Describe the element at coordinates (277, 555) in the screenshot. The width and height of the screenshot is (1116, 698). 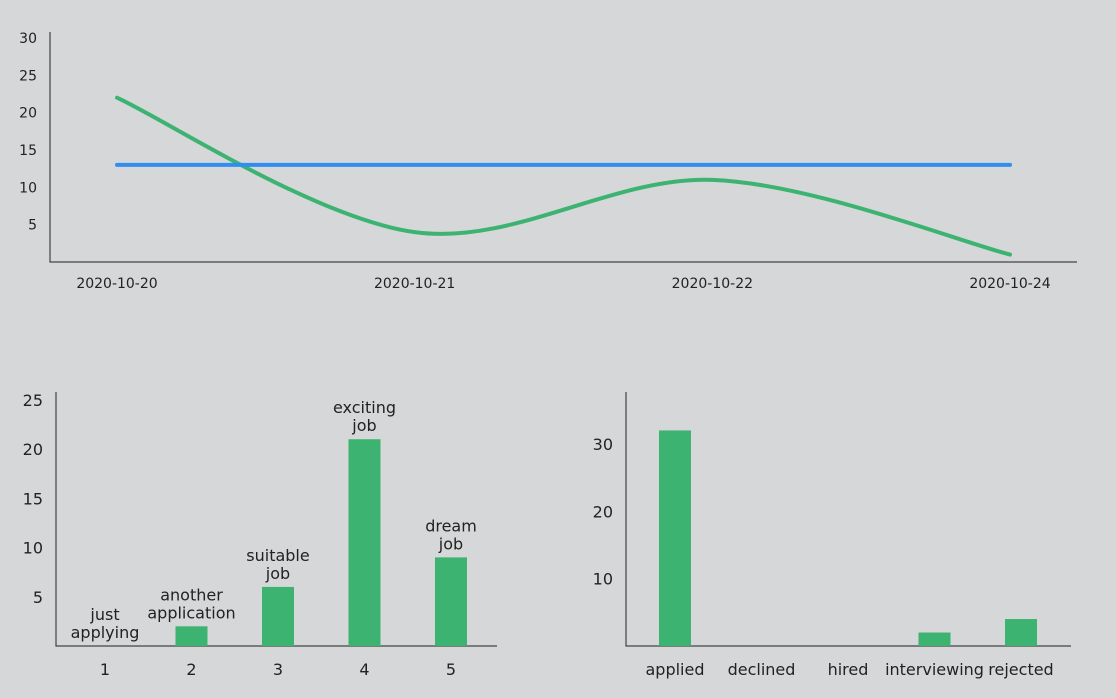
I see `bar-data-label: suitable` at that location.